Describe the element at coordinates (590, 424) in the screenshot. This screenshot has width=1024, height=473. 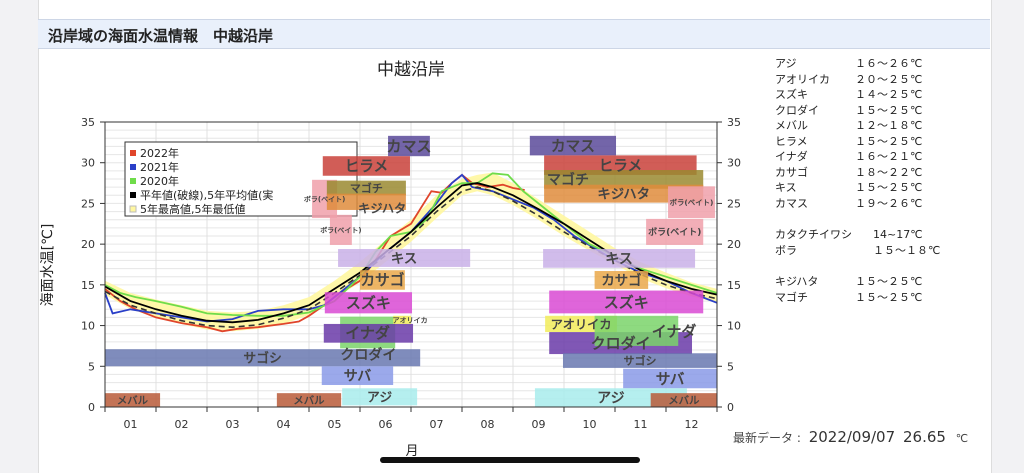
I see `x-tick-label: 10` at that location.